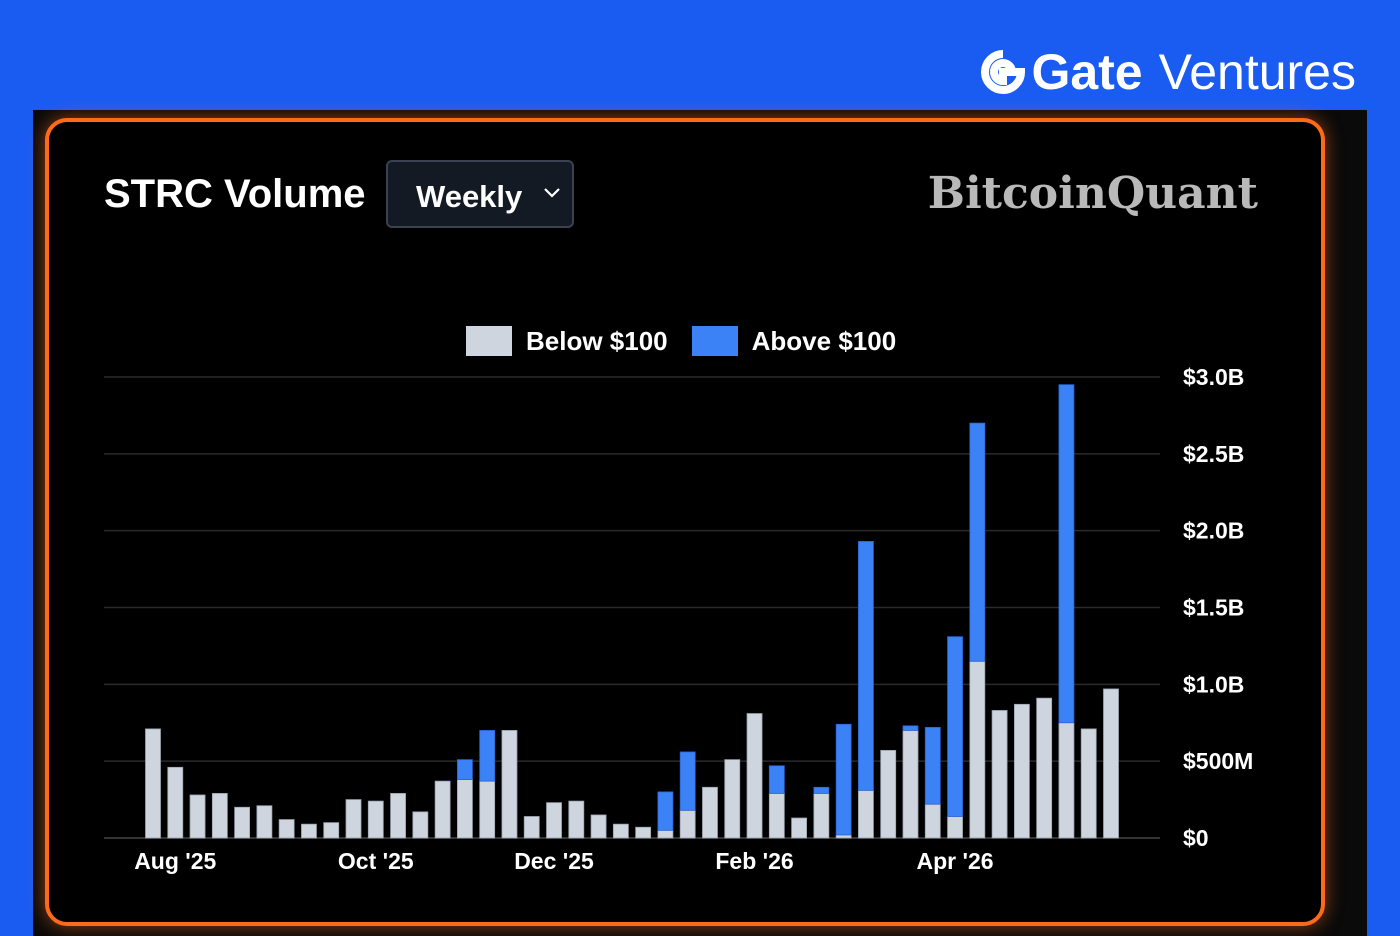 This screenshot has width=1400, height=936. Describe the element at coordinates (955, 861) in the screenshot. I see `x-tick-label: Apr '26` at that location.